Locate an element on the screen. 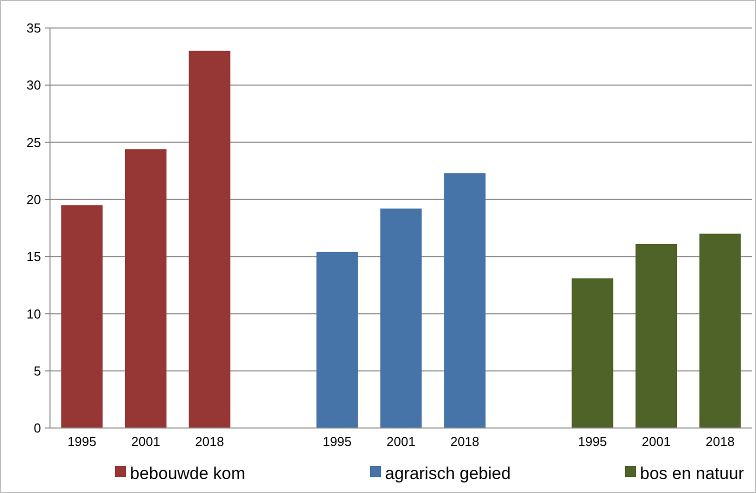 This screenshot has width=756, height=493. y-tick-label: 35 is located at coordinates (33, 28).